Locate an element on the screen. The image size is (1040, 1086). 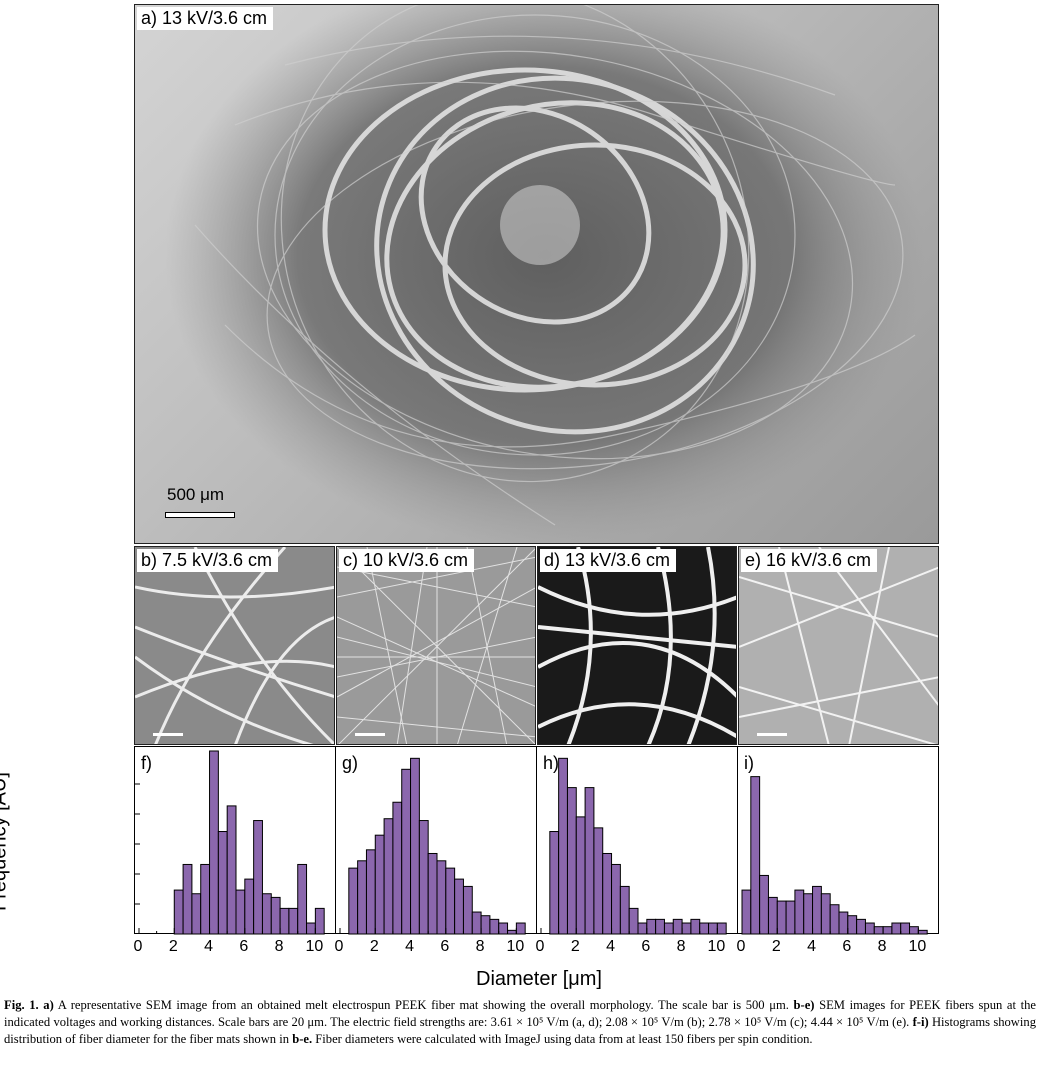
histogram-g: g) is located at coordinates (436, 840).